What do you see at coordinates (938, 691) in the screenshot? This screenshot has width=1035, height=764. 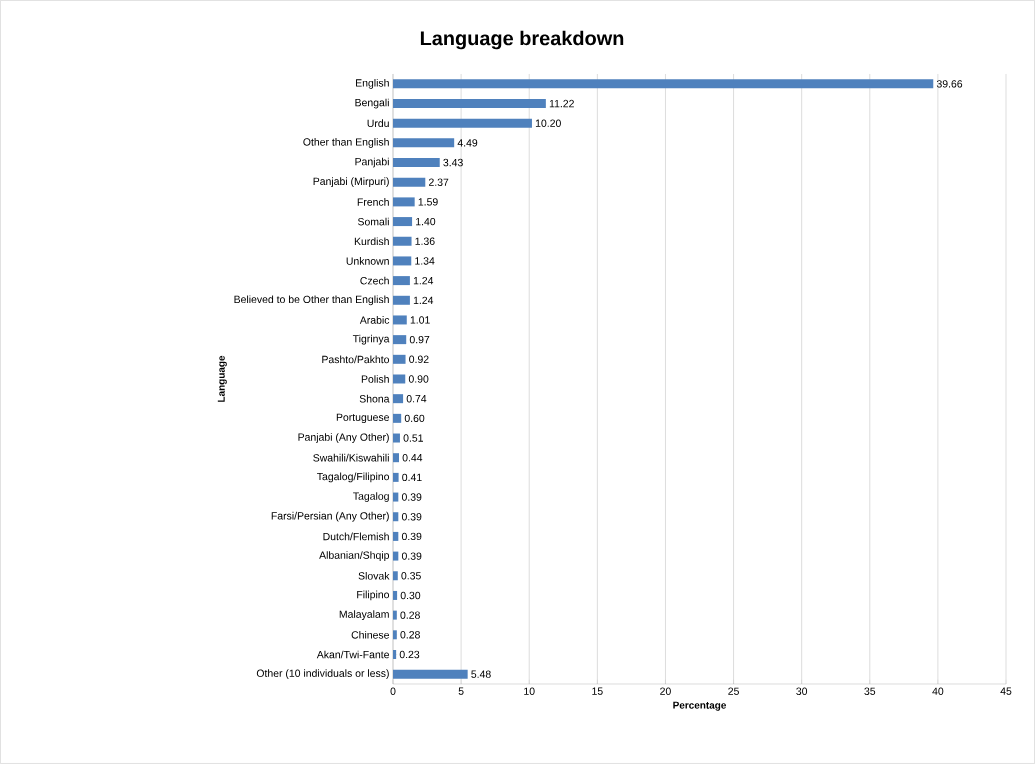 I see `x-tick-label: 40` at bounding box center [938, 691].